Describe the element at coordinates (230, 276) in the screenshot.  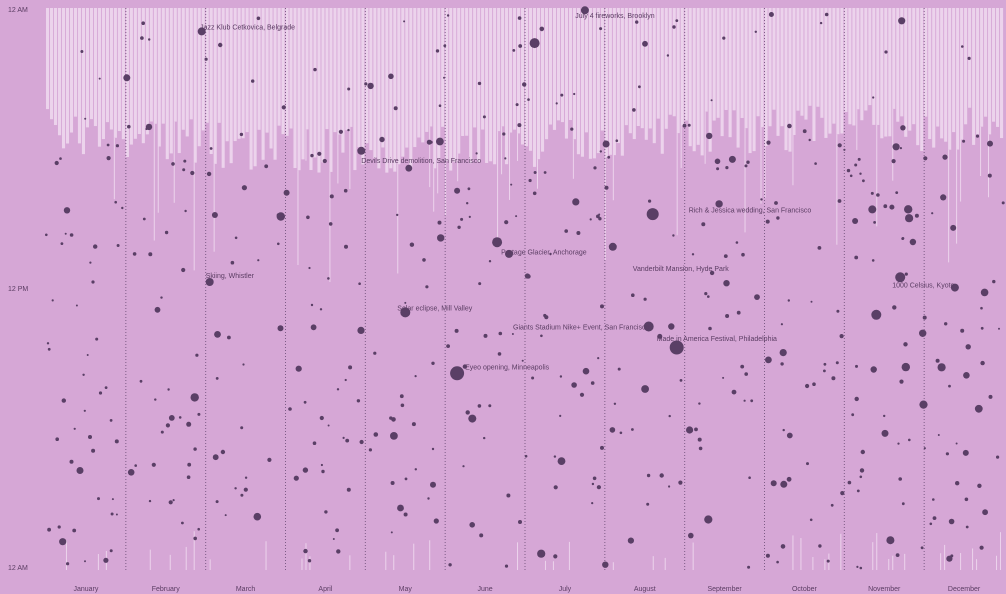
I see `annotation-label: Skiing, Whistler` at that location.